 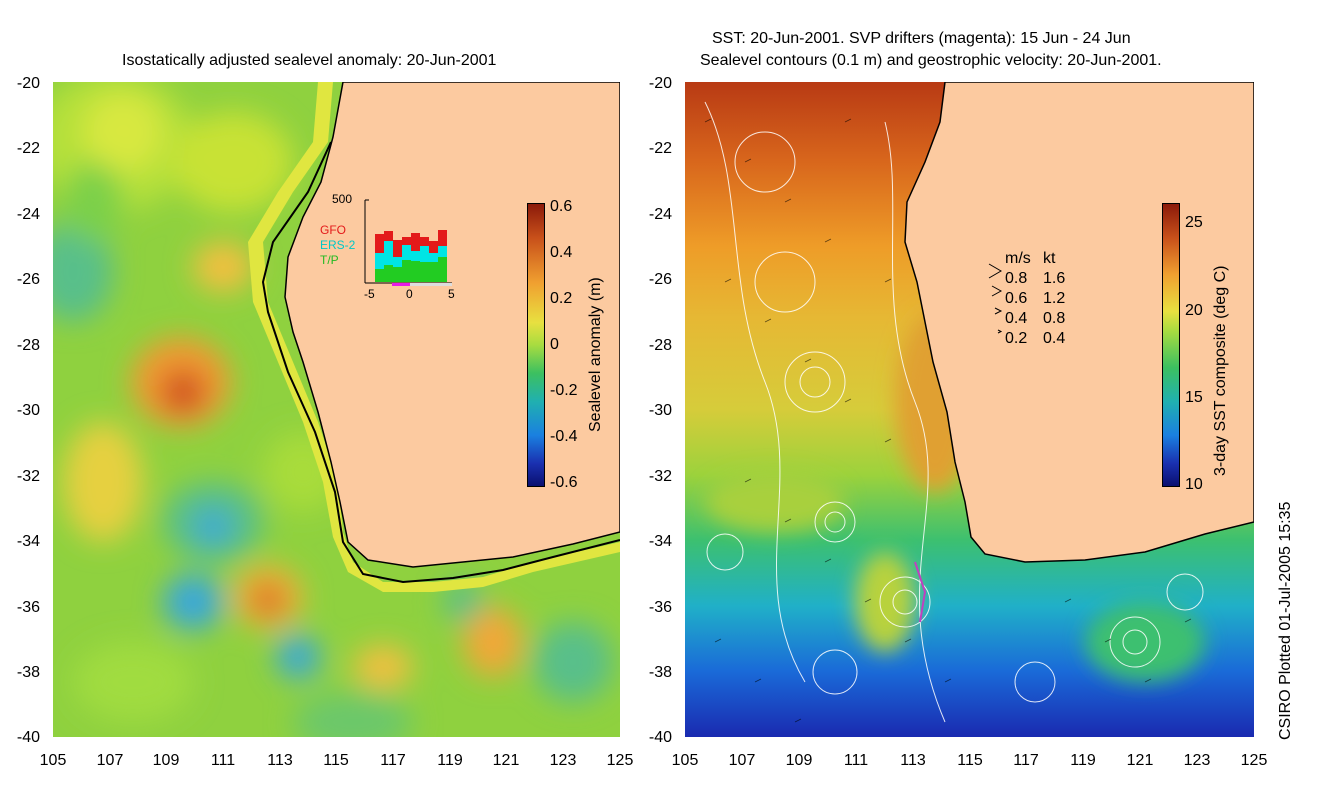 I want to click on right-x-tick: 111, so click(x=856, y=760).